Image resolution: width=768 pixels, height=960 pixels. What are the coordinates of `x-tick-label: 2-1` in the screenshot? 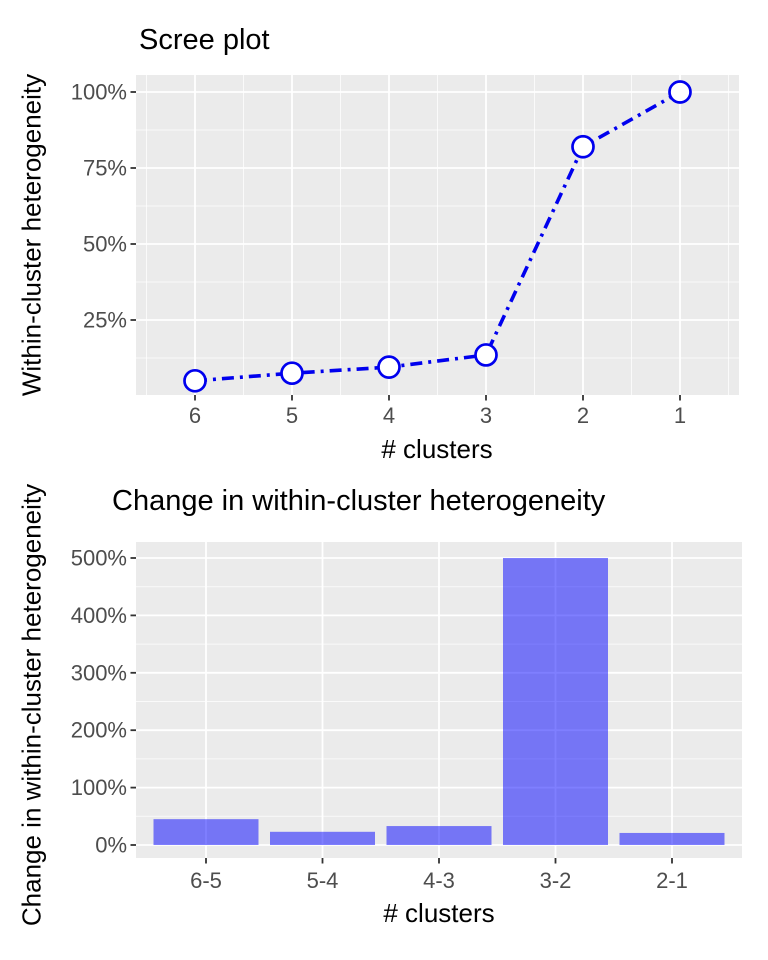 It's located at (672, 880).